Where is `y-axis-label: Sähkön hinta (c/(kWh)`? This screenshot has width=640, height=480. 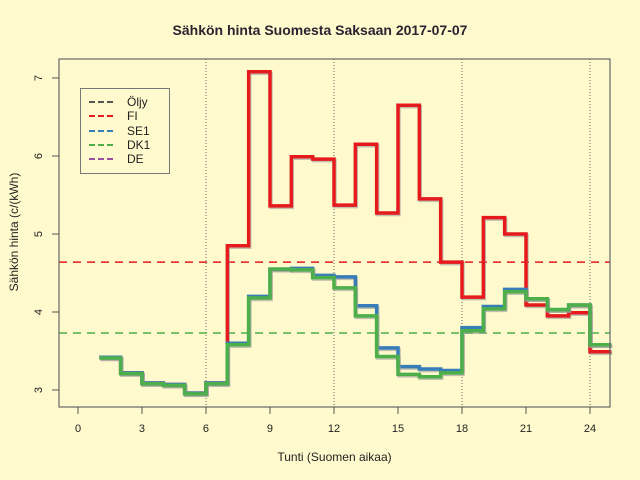 y-axis-label: Sähkön hinta (c/(kWh) is located at coordinates (14, 232).